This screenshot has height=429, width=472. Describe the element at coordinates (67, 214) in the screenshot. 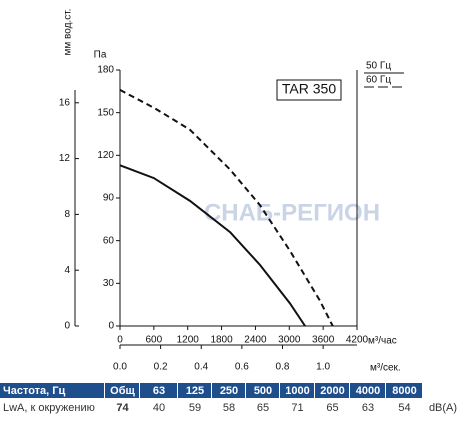

I see `y2-tick-label: 8` at that location.